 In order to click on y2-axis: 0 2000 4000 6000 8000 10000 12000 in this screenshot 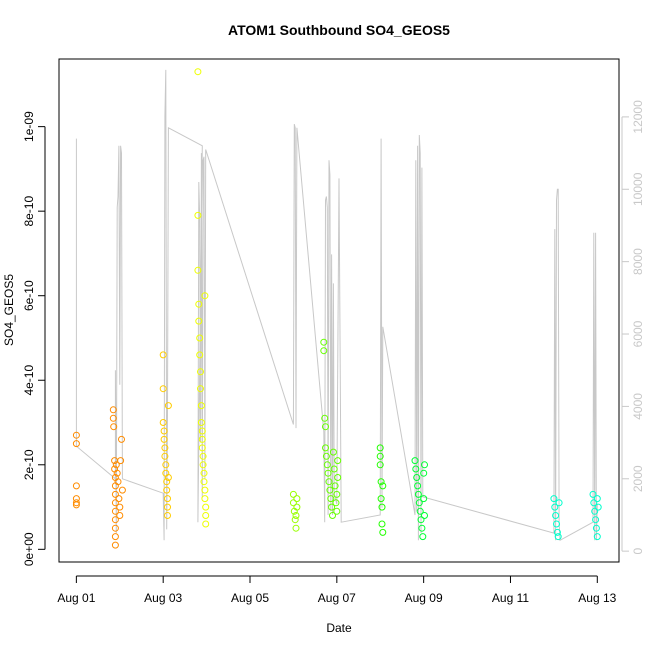, I will do `click(633, 327)`.